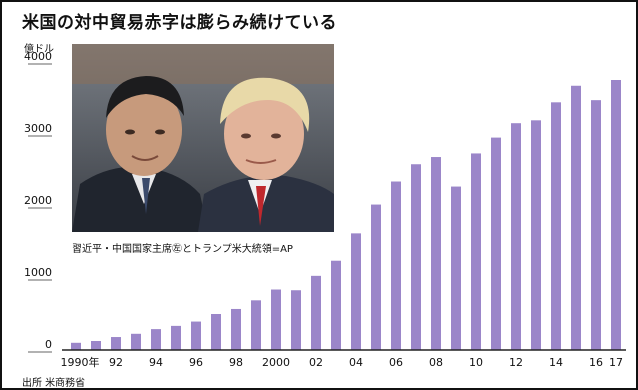 This screenshot has width=638, height=390. What do you see at coordinates (356, 362) in the screenshot?
I see `x-tick-label: 04` at bounding box center [356, 362].